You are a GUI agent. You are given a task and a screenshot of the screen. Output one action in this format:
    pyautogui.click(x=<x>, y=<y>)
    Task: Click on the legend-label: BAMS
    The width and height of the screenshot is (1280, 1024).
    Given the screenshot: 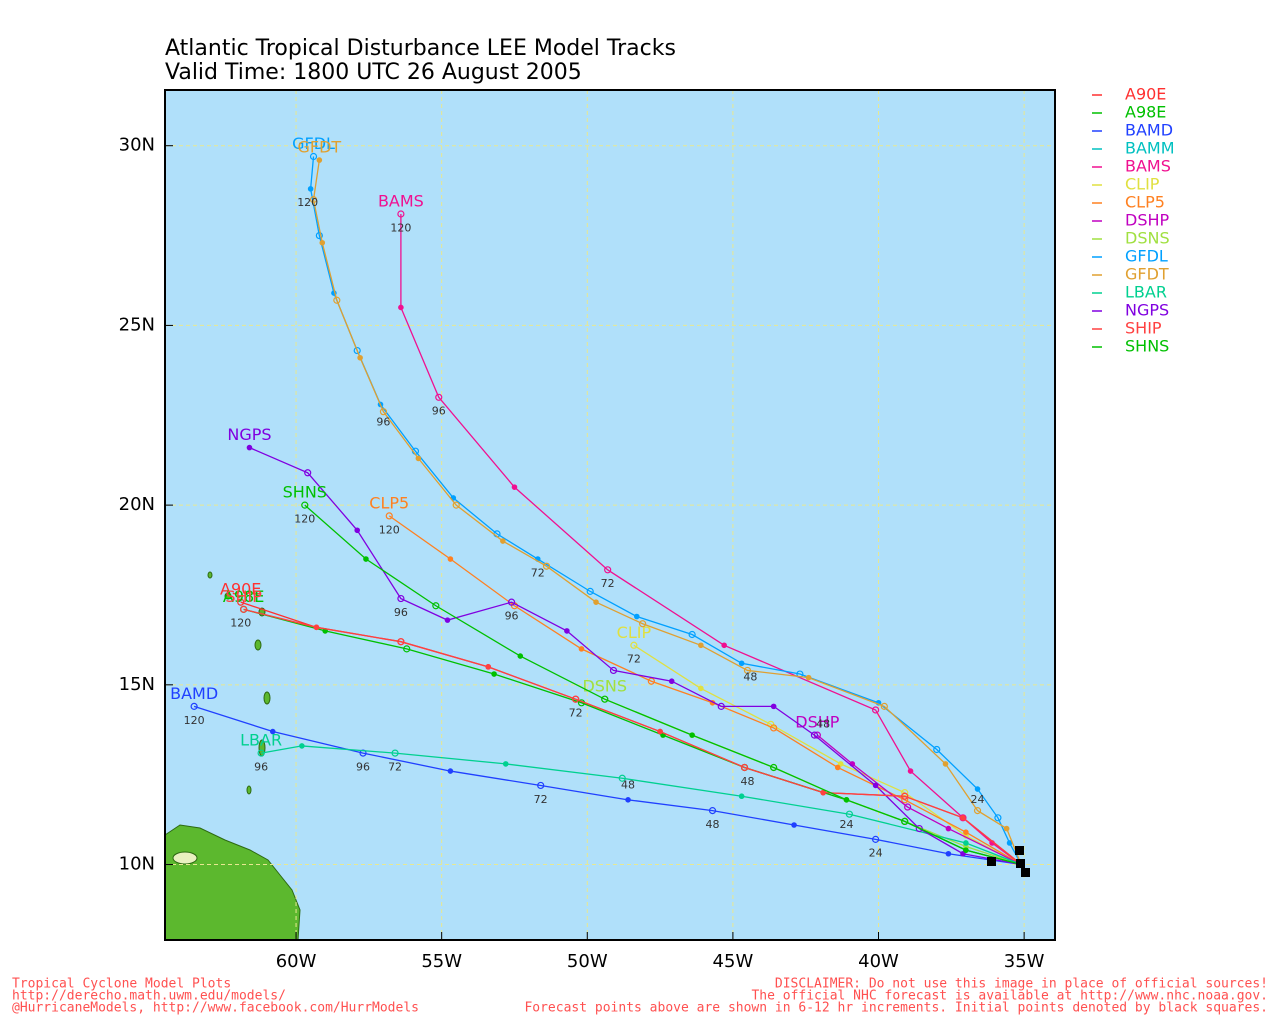 What is the action you would take?
    pyautogui.click(x=1148, y=166)
    